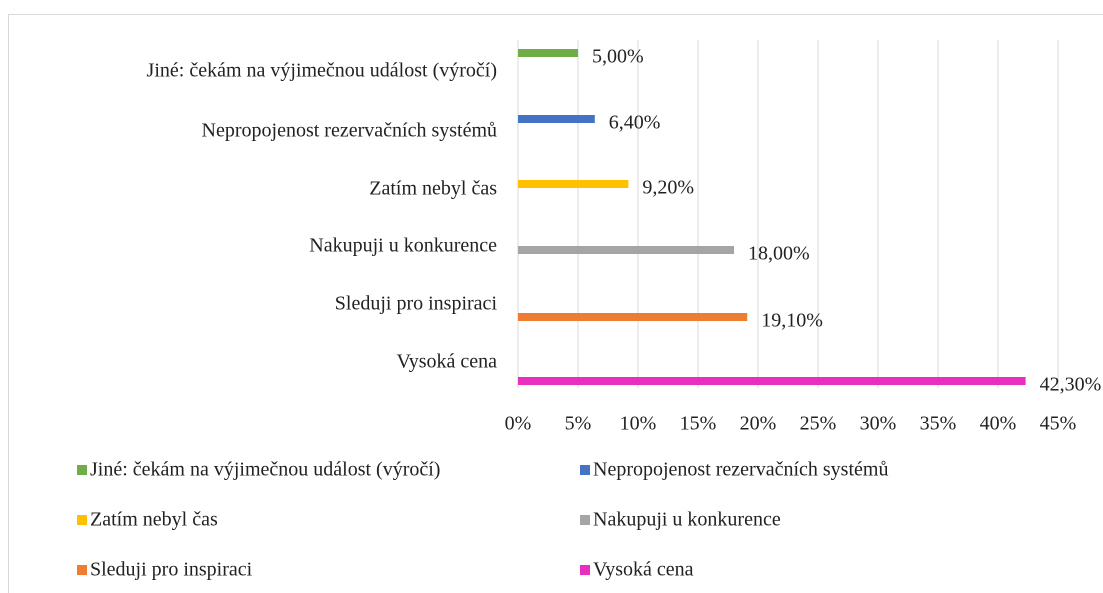 This screenshot has width=1103, height=593. Describe the element at coordinates (878, 424) in the screenshot. I see `x-tick-label: 30%` at that location.